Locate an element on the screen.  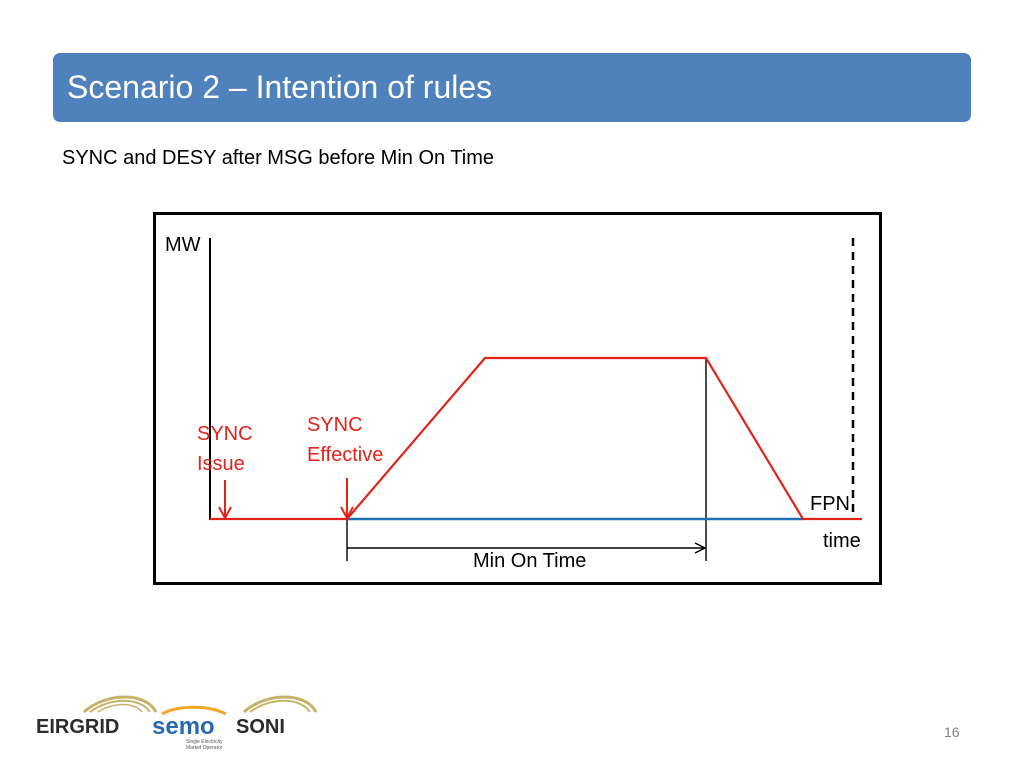
sync-effective-label-line2: Effective is located at coordinates (345, 455).